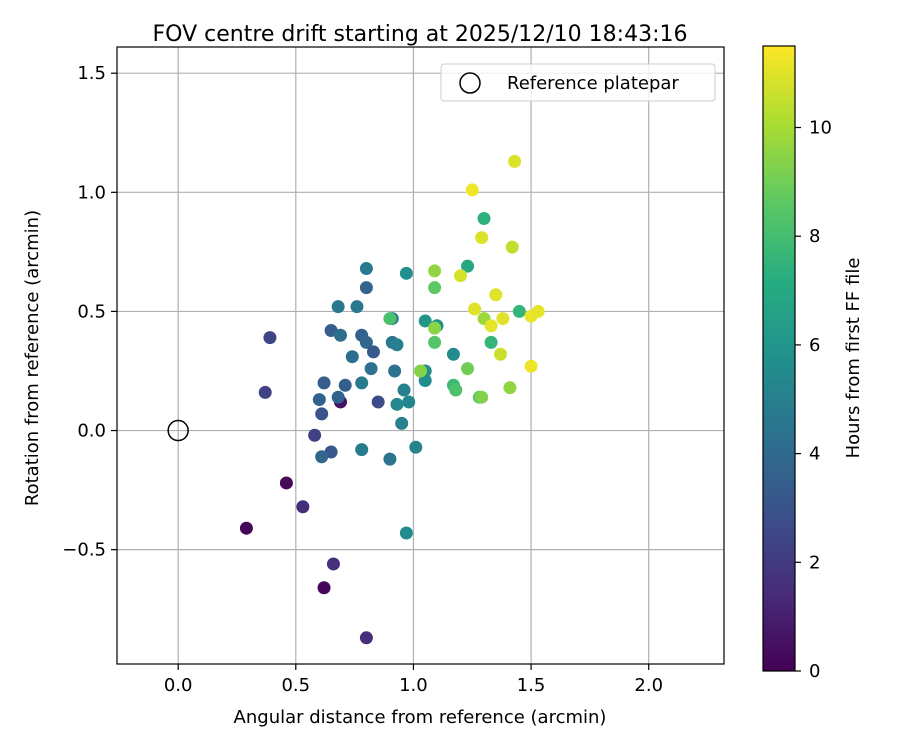 The height and width of the screenshot is (750, 900). I want to click on y-axis-ticks: −0.5 0.0 0.5 1.0 1.5, so click(89, 312).